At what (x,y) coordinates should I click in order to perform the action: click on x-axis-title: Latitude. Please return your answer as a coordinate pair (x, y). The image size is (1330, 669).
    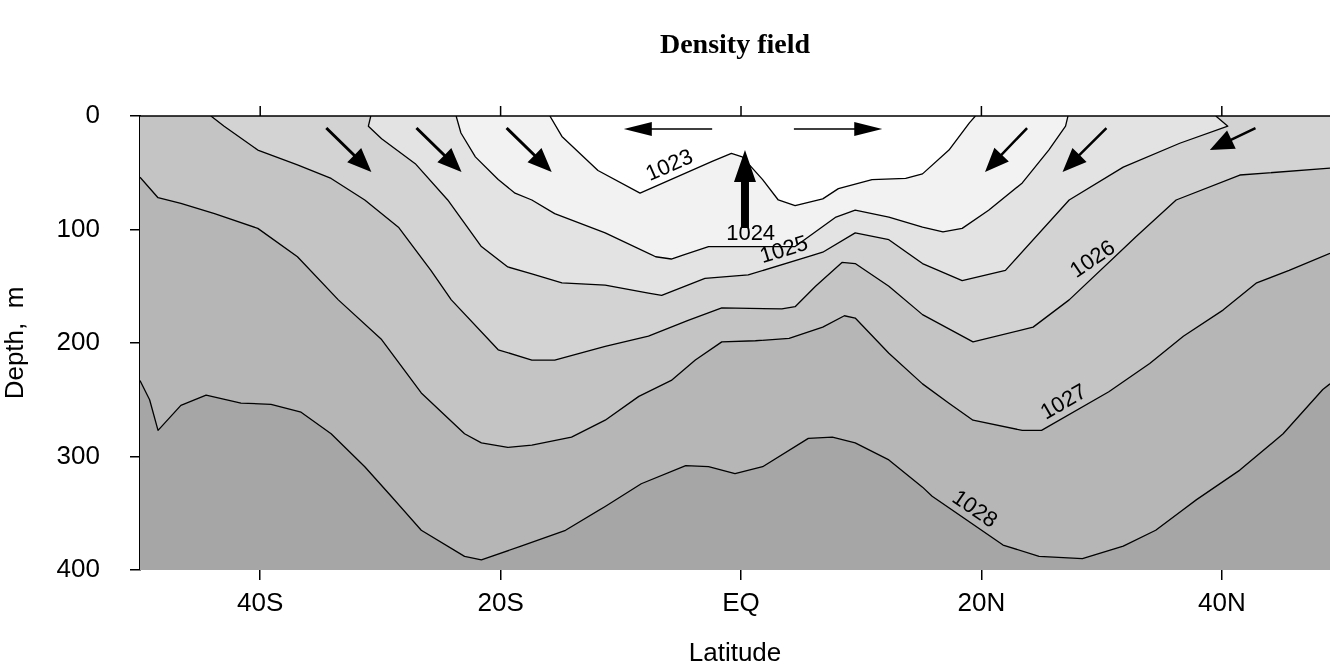
    Looking at the image, I should click on (735, 651).